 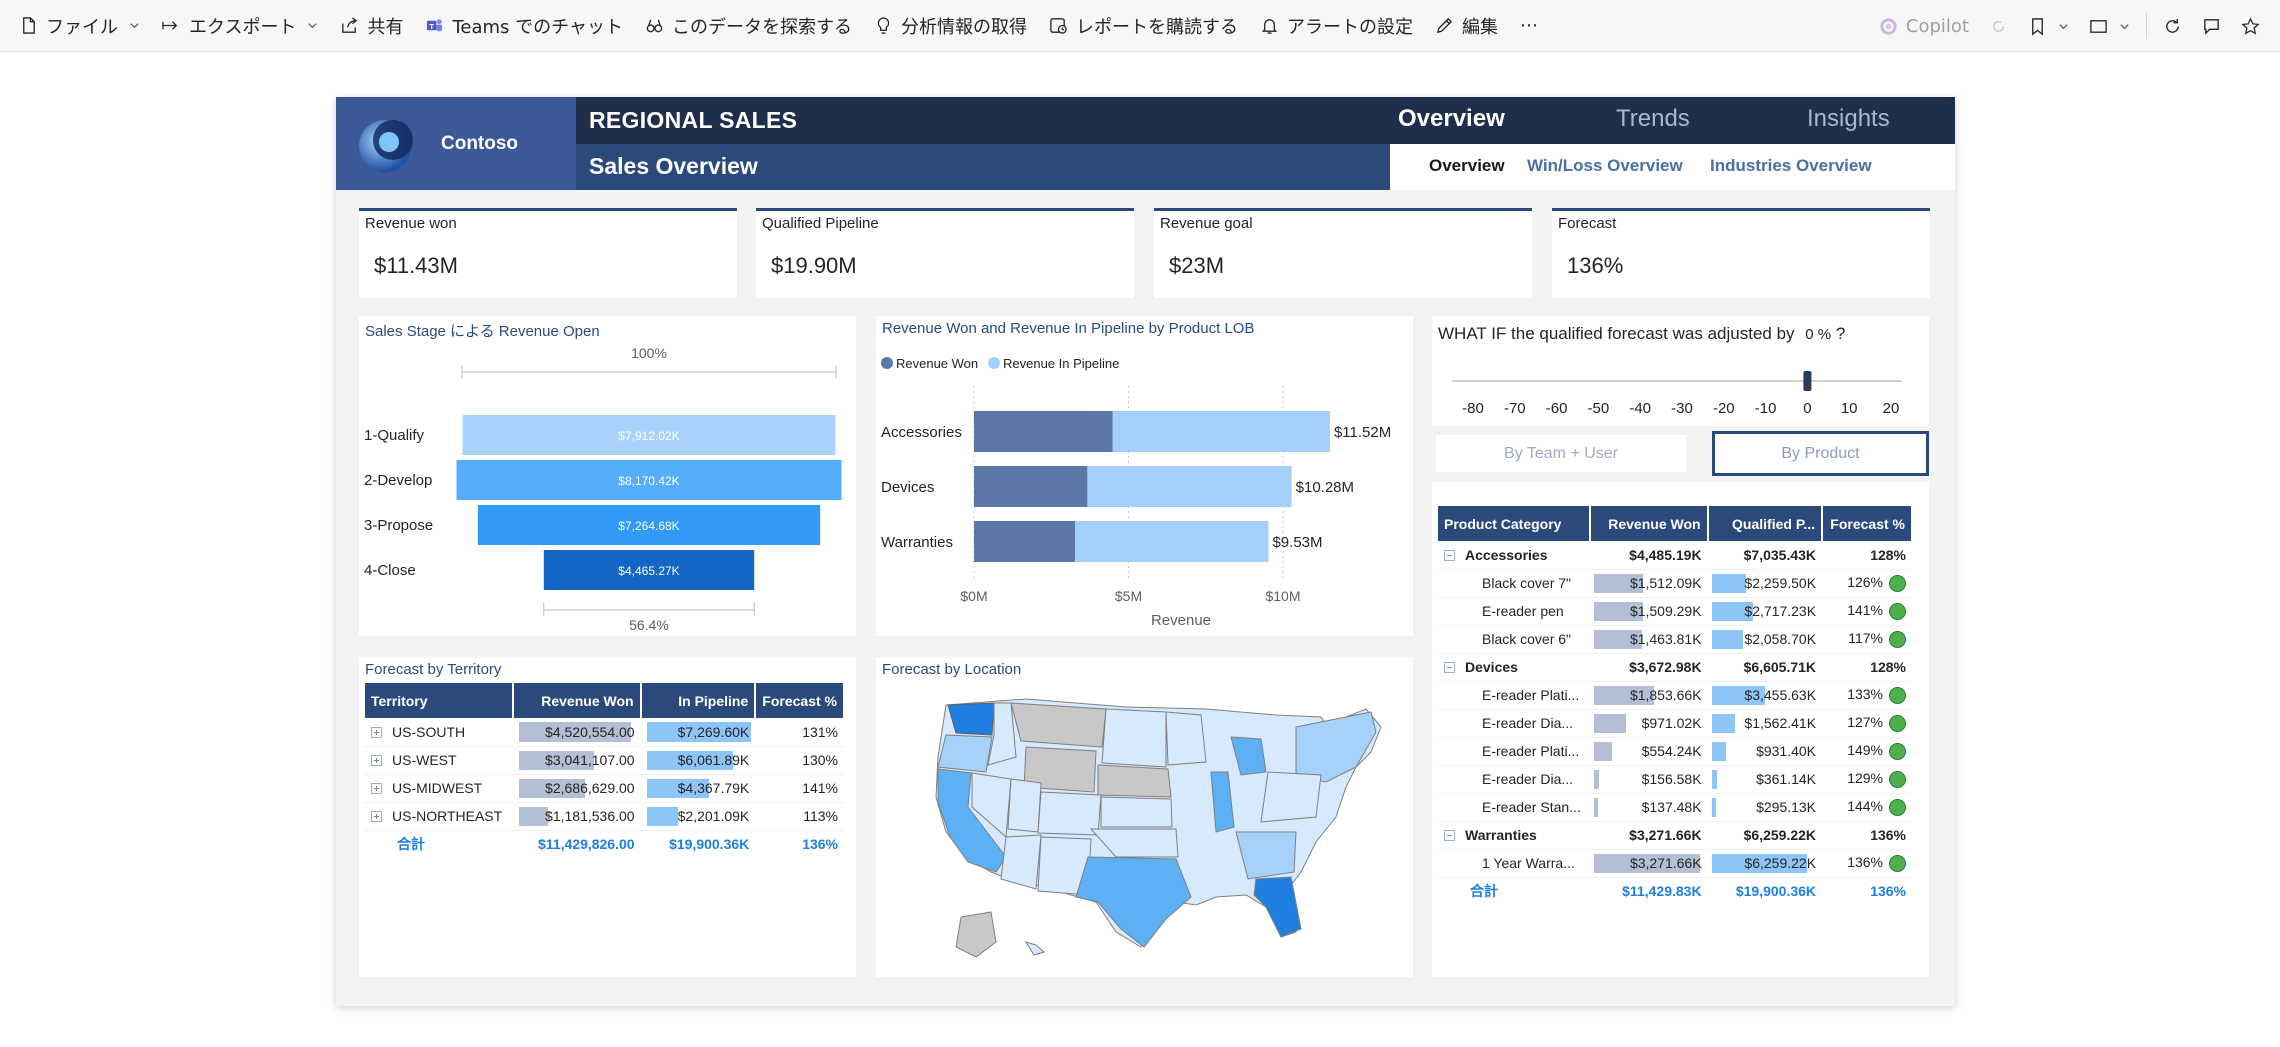 What do you see at coordinates (1867, 667) in the screenshot?
I see `cell-forecast: 128%` at bounding box center [1867, 667].